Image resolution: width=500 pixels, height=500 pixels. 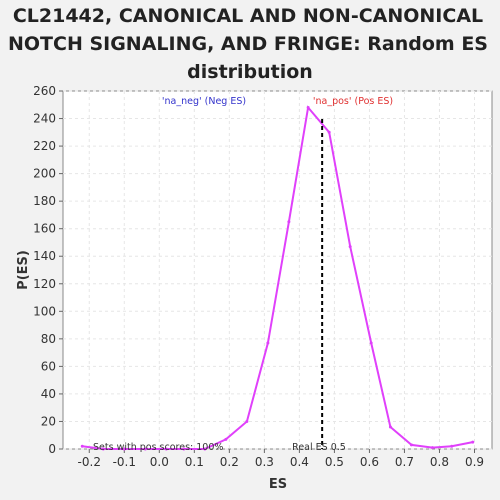 I want to click on x-tick-label: 0.3, so click(x=264, y=462).